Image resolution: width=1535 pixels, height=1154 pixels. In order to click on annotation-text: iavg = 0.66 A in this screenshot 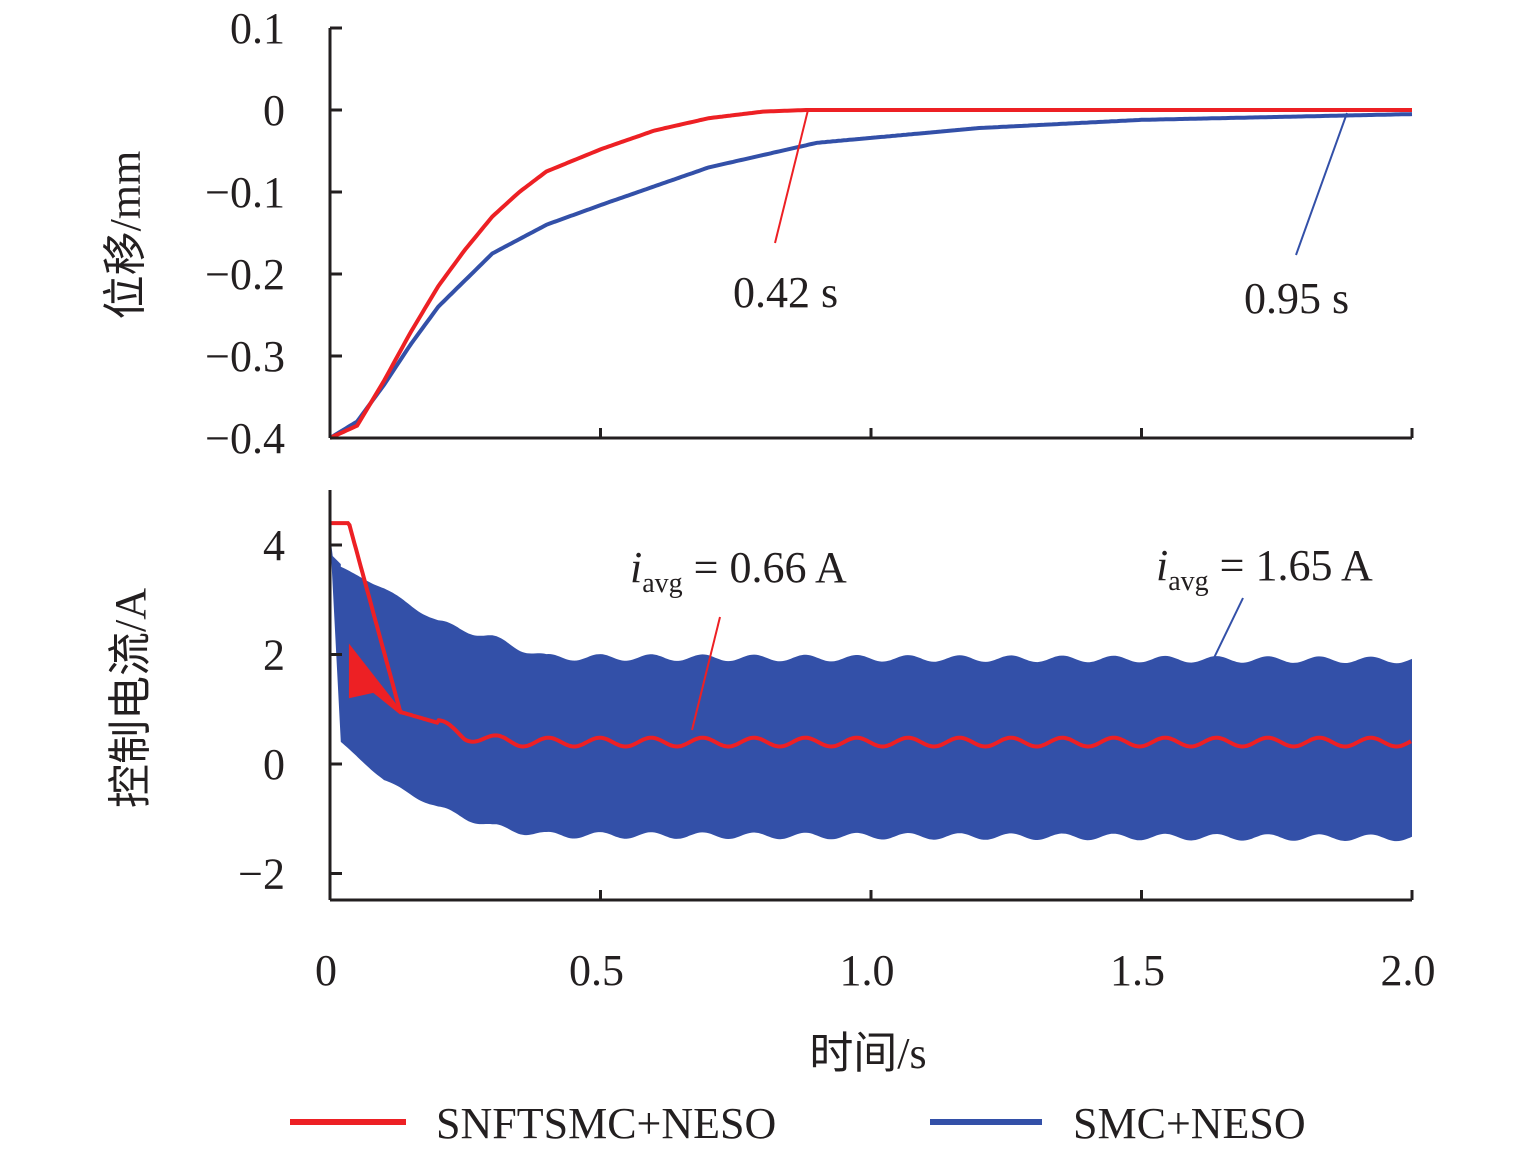, I will do `click(738, 571)`.